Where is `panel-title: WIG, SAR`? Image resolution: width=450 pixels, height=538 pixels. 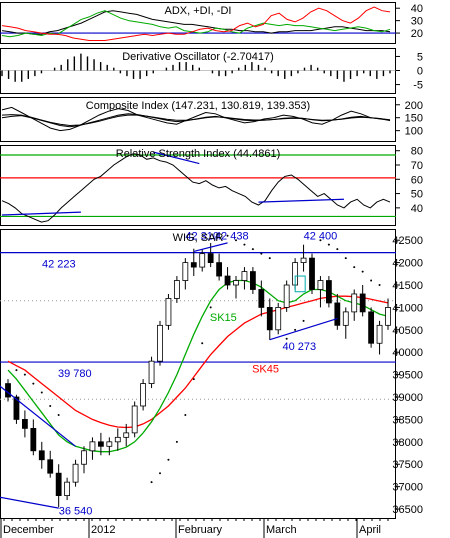
panel-title: WIG, SAR is located at coordinates (198, 238).